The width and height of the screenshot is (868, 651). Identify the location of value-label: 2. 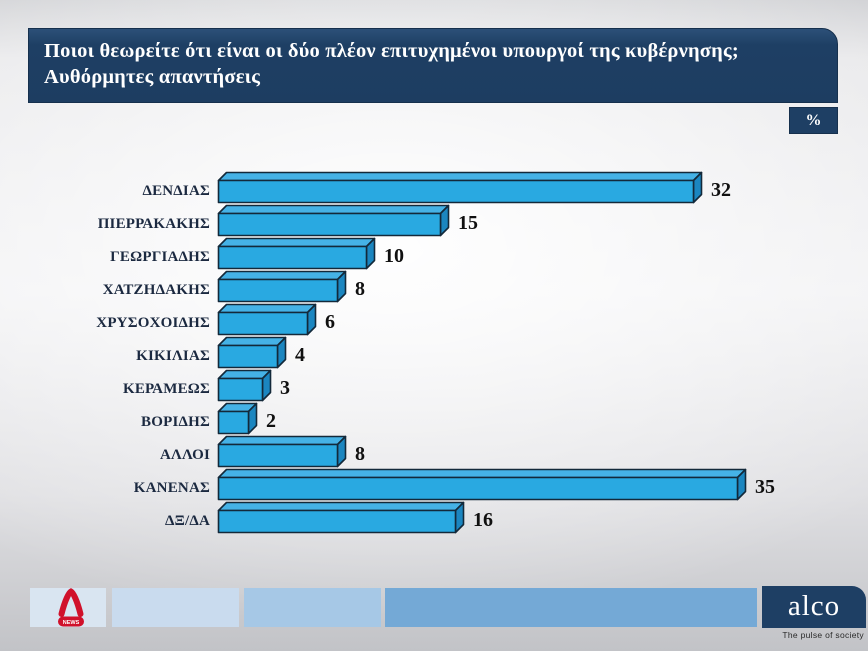
(271, 421).